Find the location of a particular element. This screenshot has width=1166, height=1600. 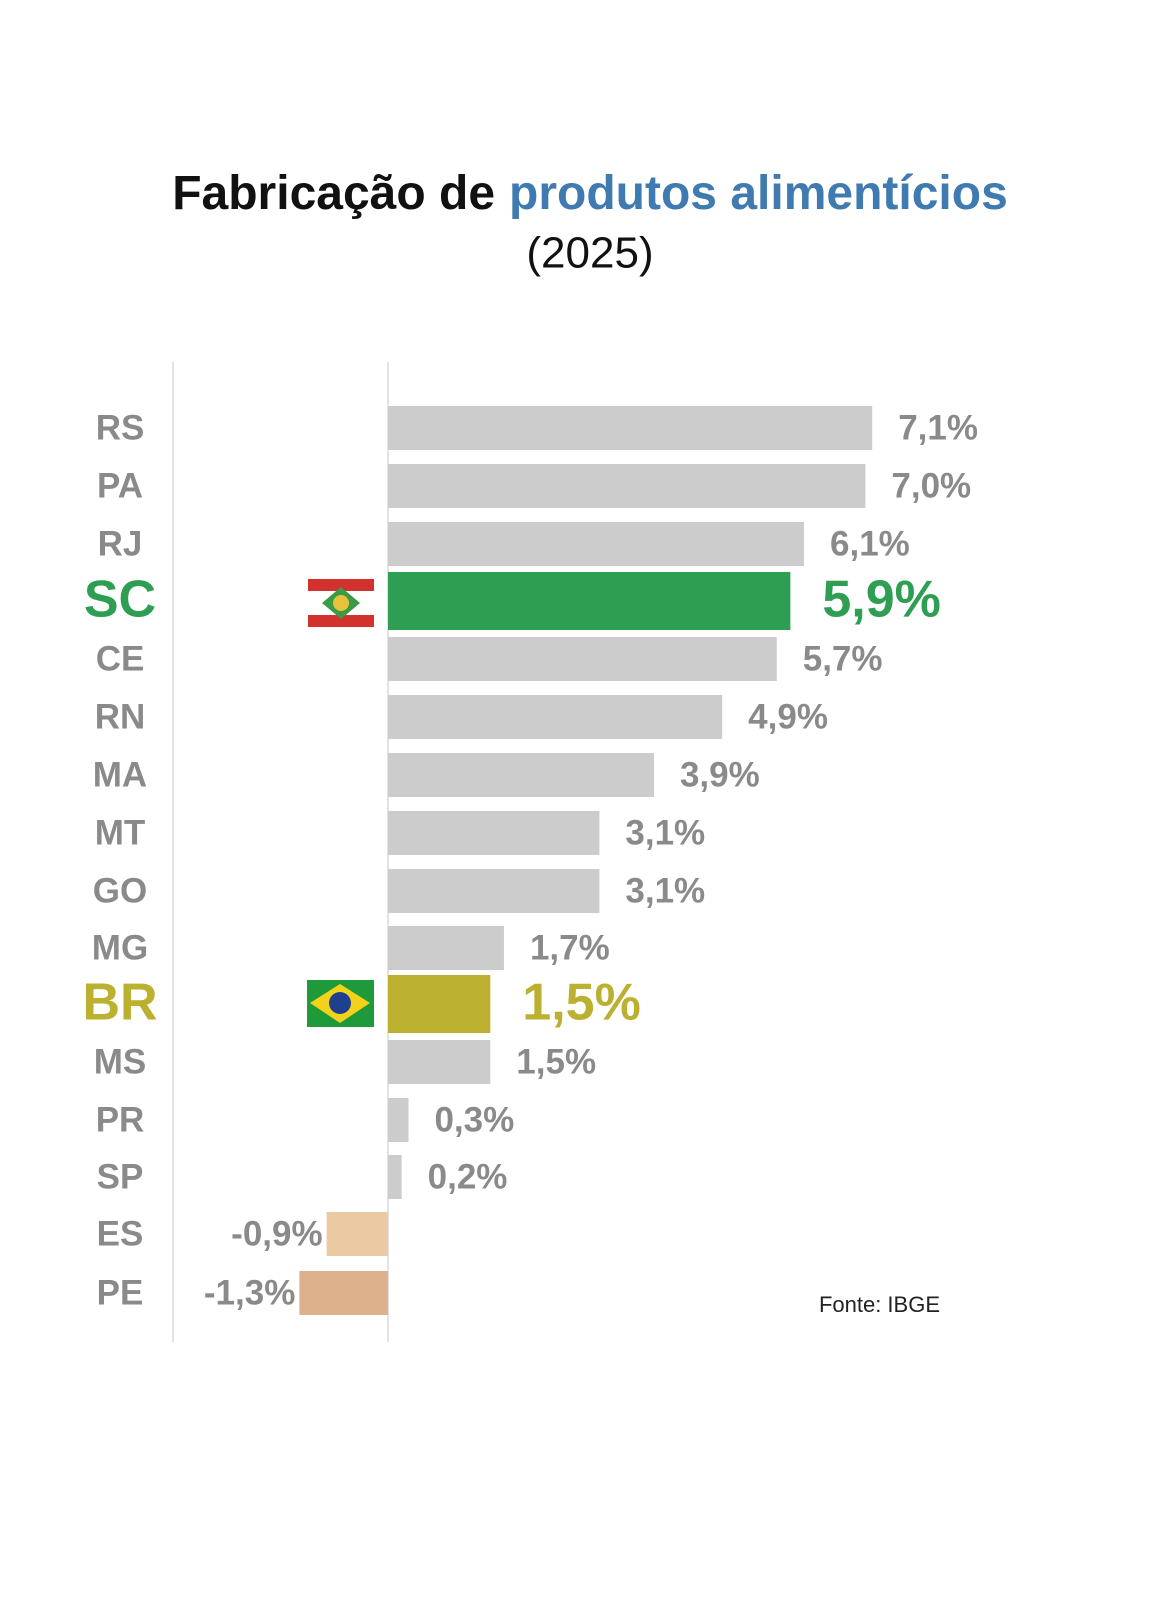

category-label: RN is located at coordinates (120, 716).